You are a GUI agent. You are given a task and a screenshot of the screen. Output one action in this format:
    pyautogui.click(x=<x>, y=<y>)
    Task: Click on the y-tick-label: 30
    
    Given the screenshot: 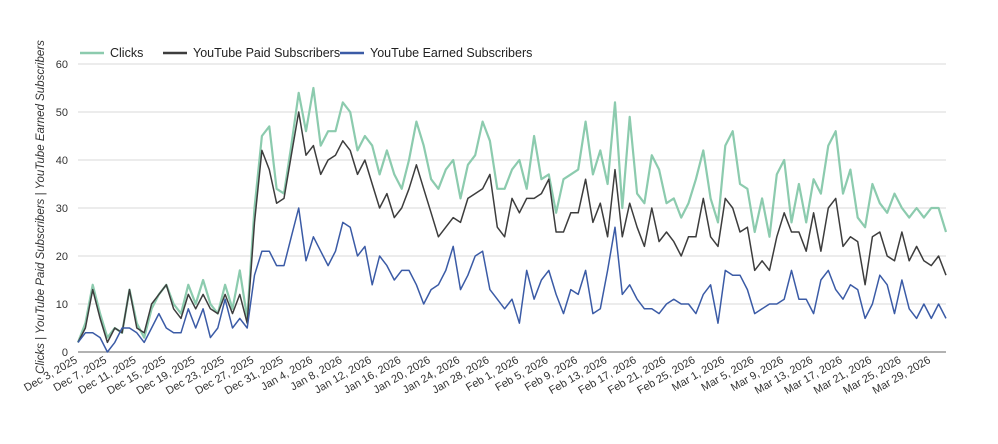 What is the action you would take?
    pyautogui.click(x=62, y=209)
    